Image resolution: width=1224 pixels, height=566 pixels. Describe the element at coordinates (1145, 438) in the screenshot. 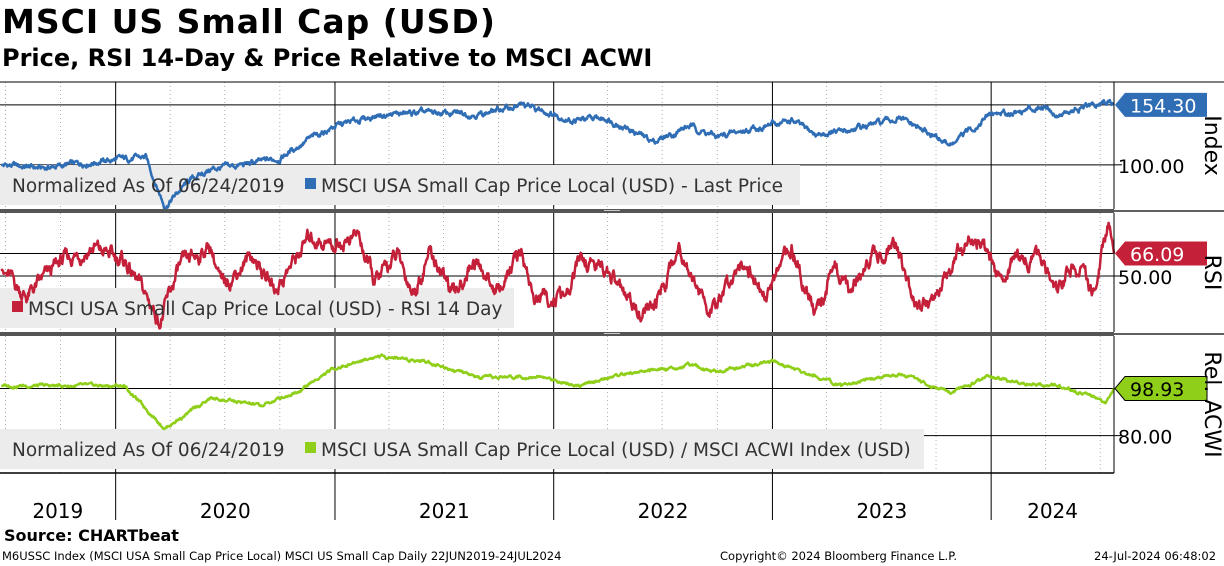

I see `y-tick-label: 80.00` at that location.